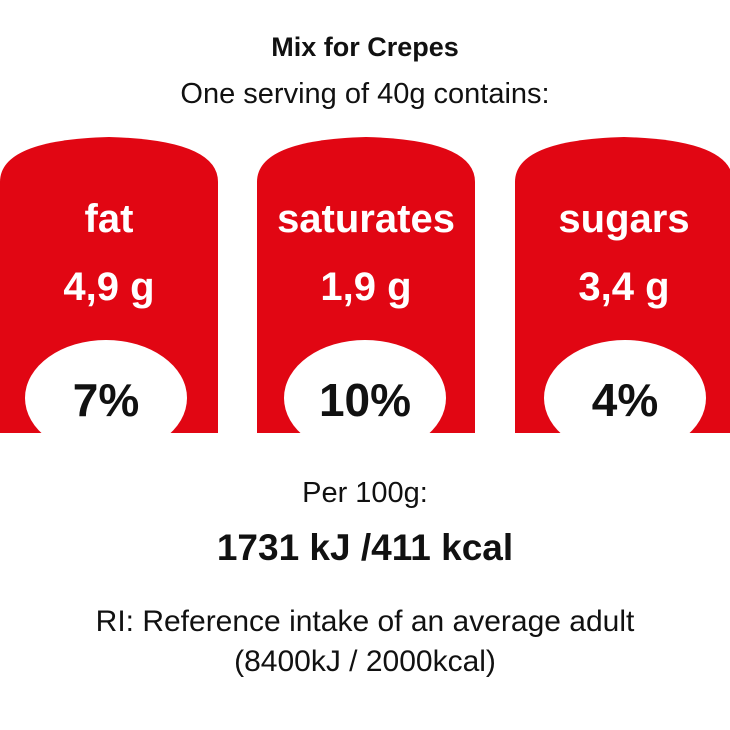 This screenshot has width=730, height=730. I want to click on nutrient-ri-percent: 10%, so click(365, 400).